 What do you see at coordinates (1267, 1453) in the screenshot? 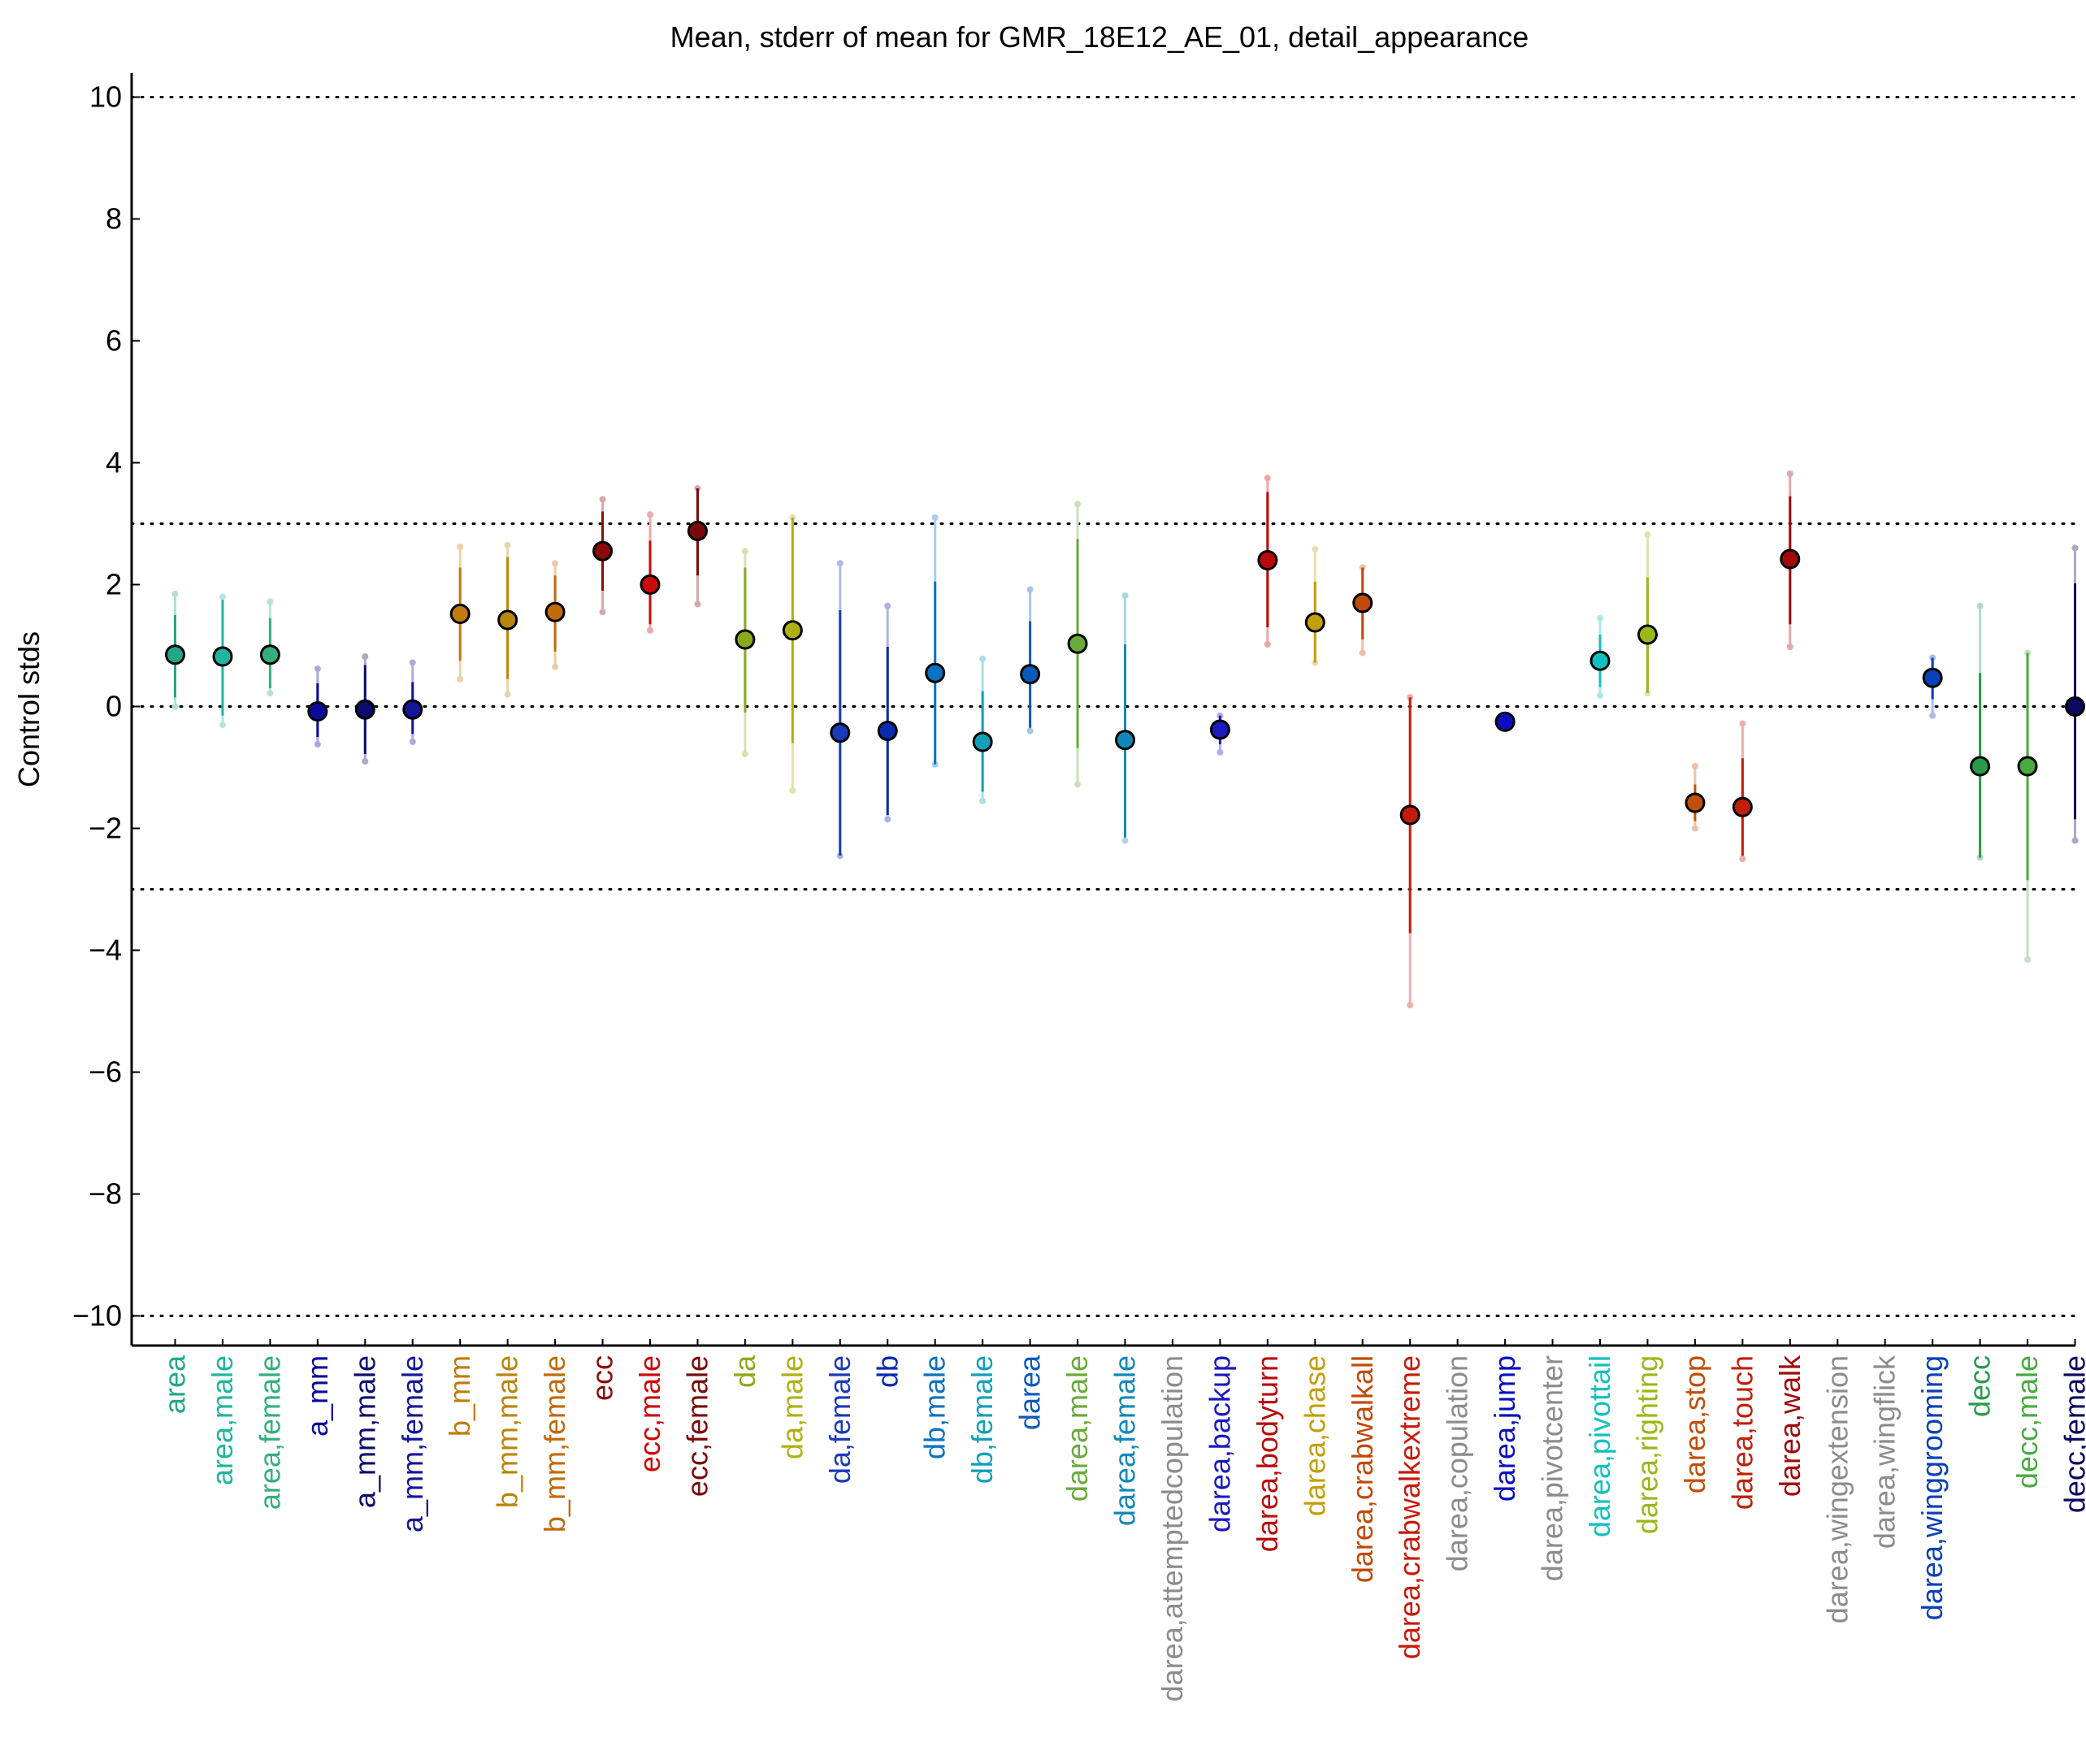
I see `x-tick-label: darea,bodyturn` at bounding box center [1267, 1453].